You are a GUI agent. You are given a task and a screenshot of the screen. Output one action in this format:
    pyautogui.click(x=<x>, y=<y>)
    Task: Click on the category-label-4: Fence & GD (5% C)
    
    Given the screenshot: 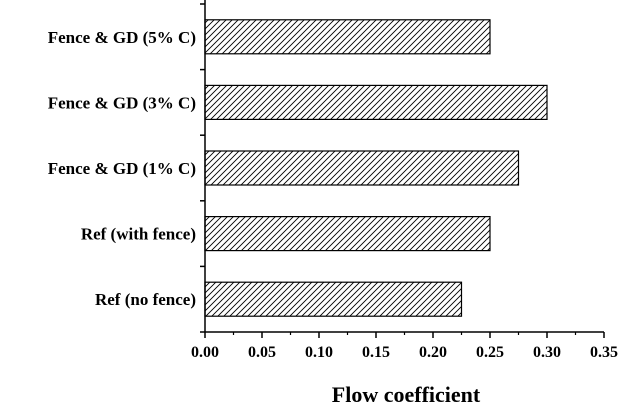 What is the action you would take?
    pyautogui.click(x=122, y=37)
    